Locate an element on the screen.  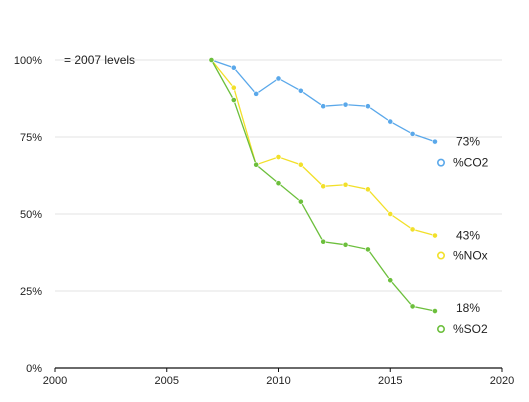
series-co2: 73% %CO2 is located at coordinates (348, 113).